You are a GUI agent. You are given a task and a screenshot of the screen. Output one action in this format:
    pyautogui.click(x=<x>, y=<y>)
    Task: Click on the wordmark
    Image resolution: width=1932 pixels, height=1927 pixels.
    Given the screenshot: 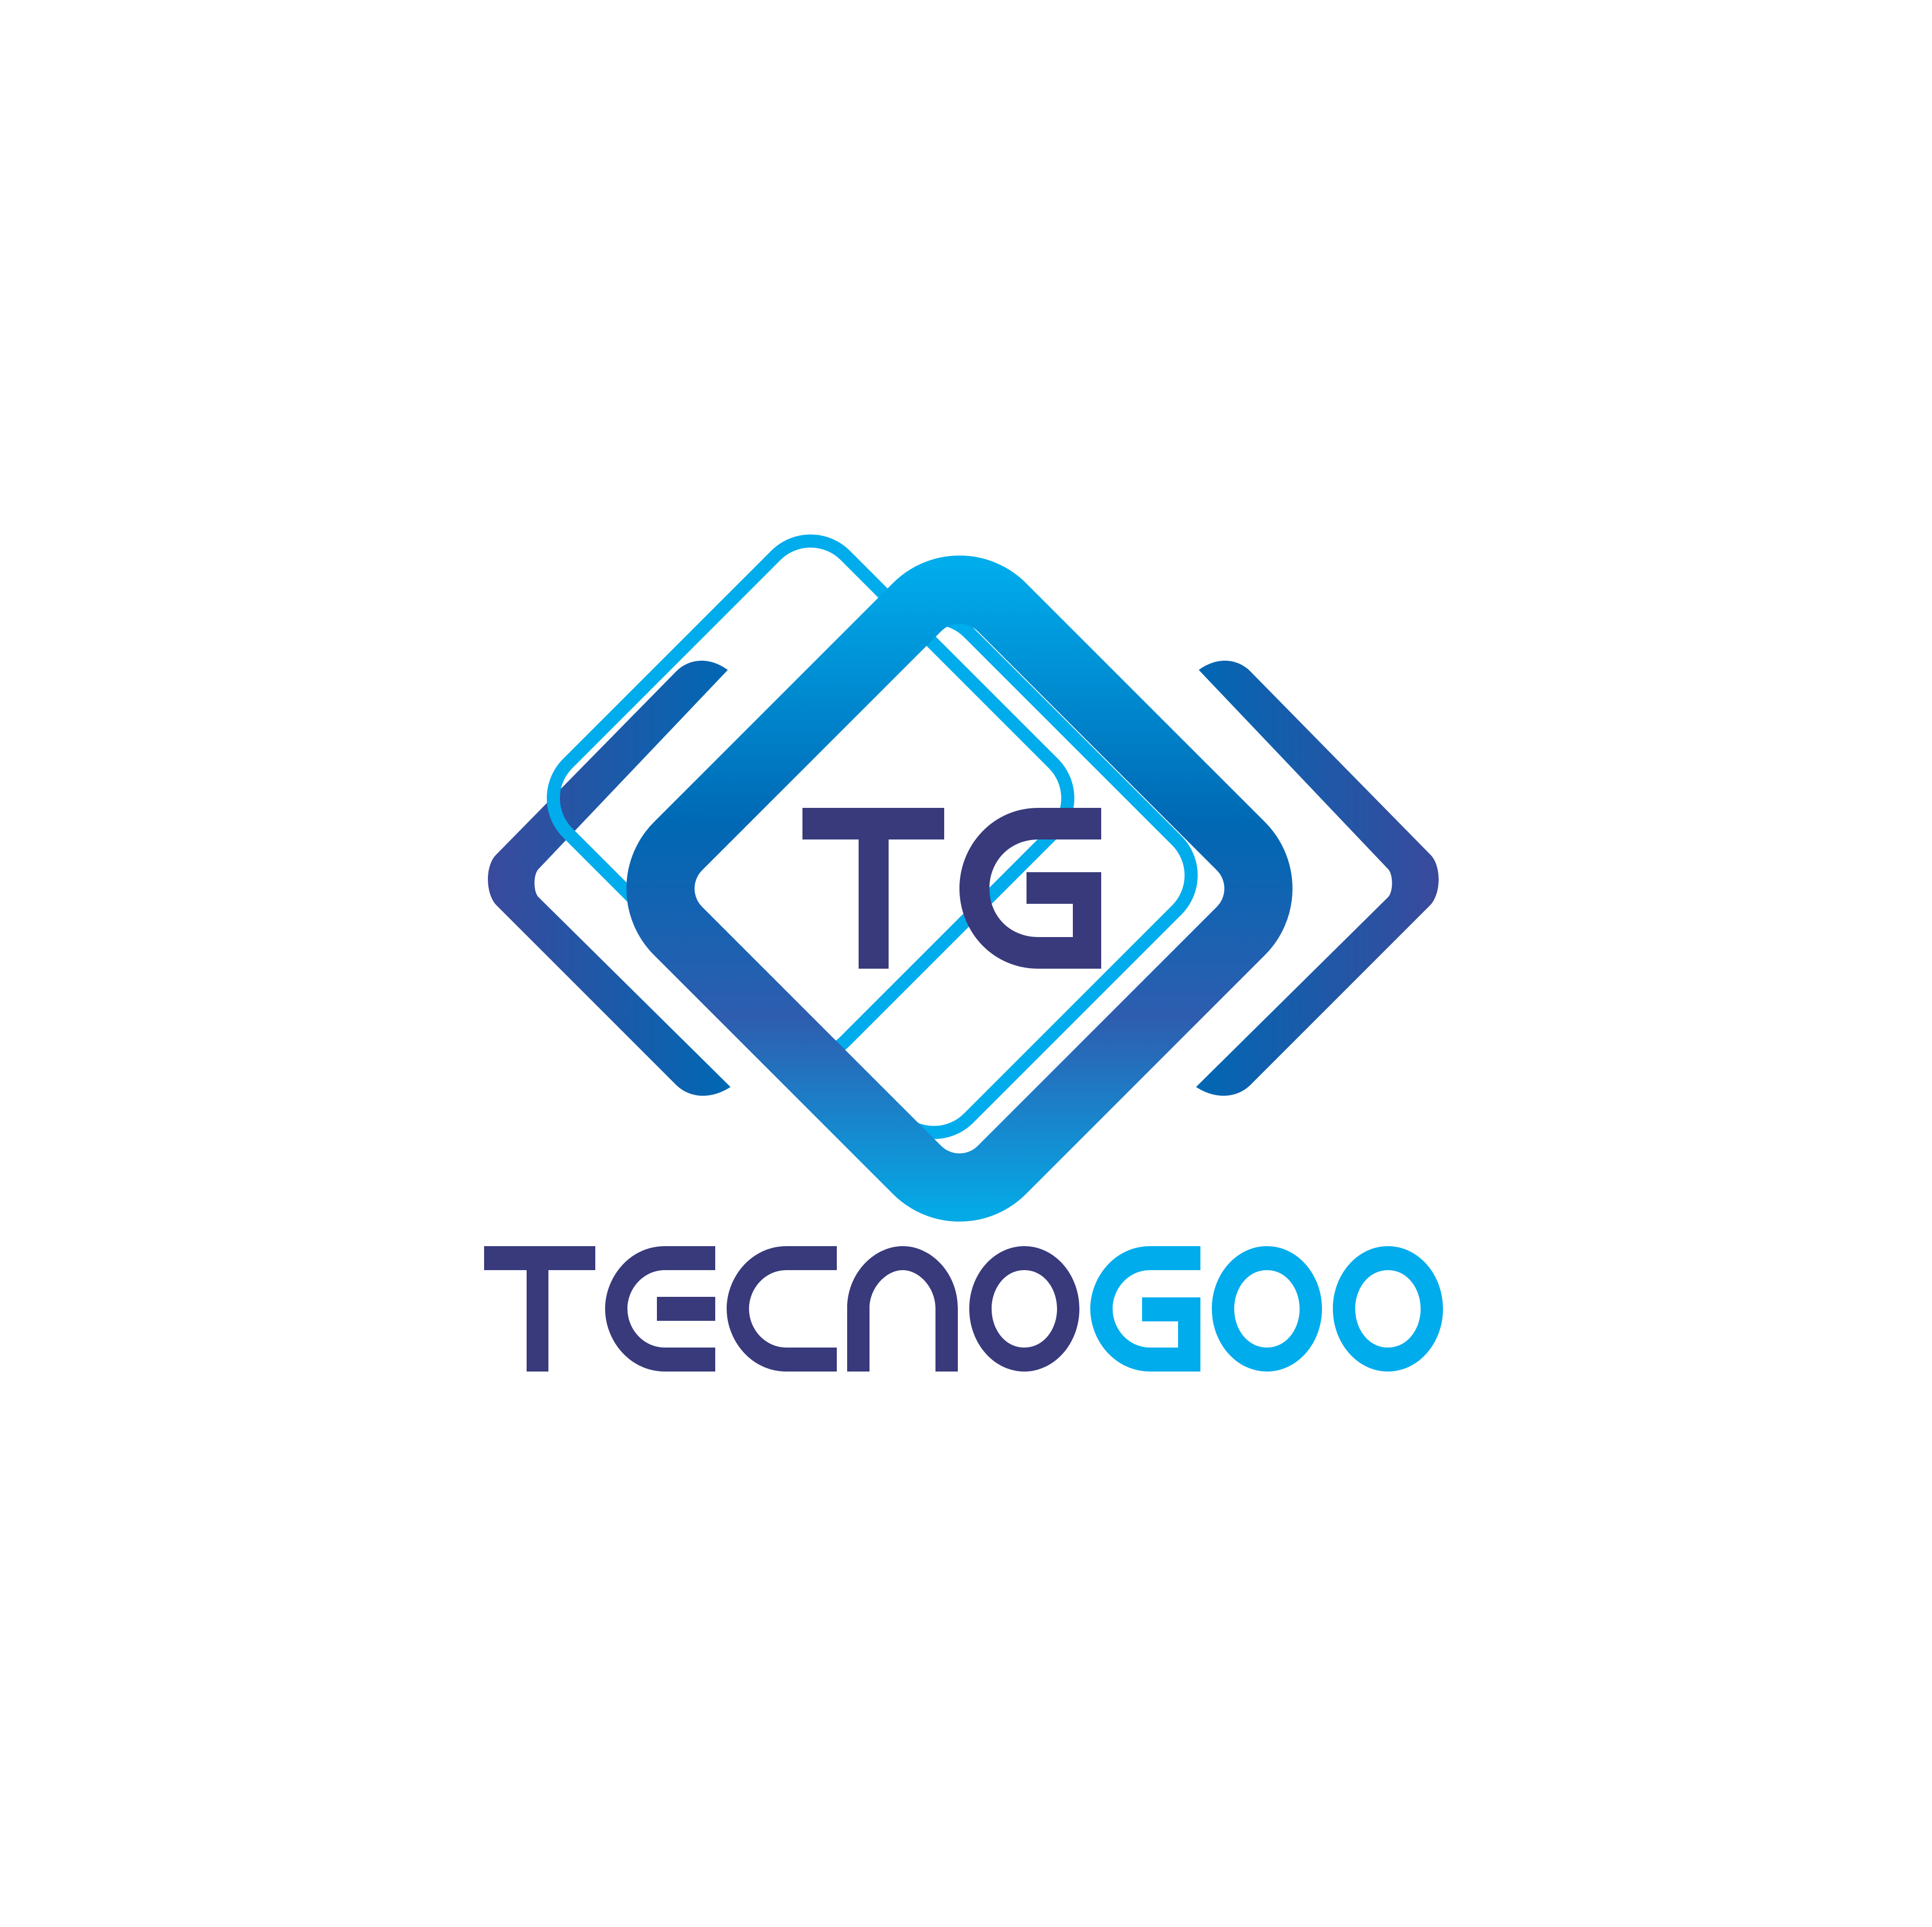 What is the action you would take?
    pyautogui.click(x=963, y=1309)
    